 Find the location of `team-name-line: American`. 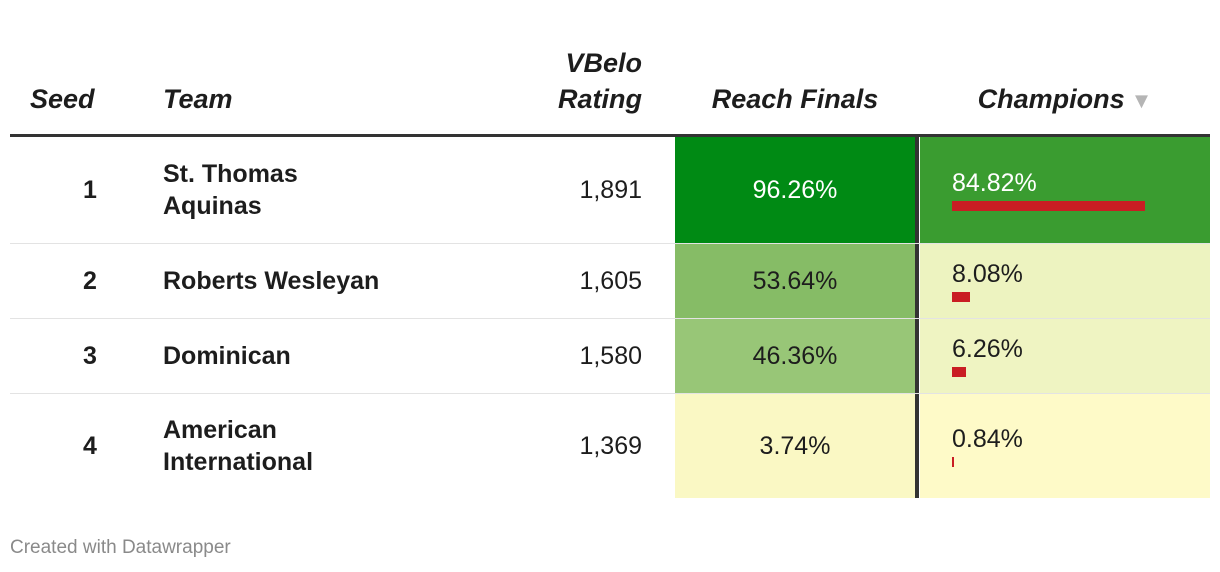

team-name-line: American is located at coordinates (220, 430).